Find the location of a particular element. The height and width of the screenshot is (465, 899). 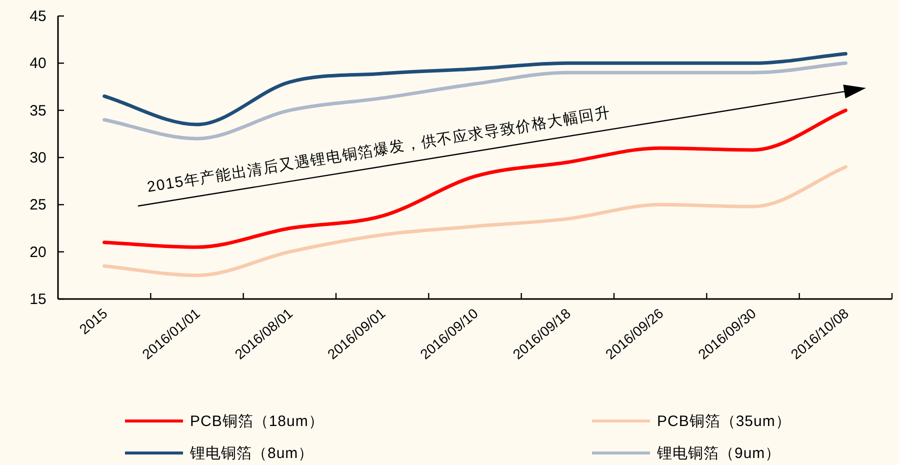

annotation: 2015年产能出清后又遇锂电铜箔爆发，供不应求导致价格大幅回升 is located at coordinates (379, 150).